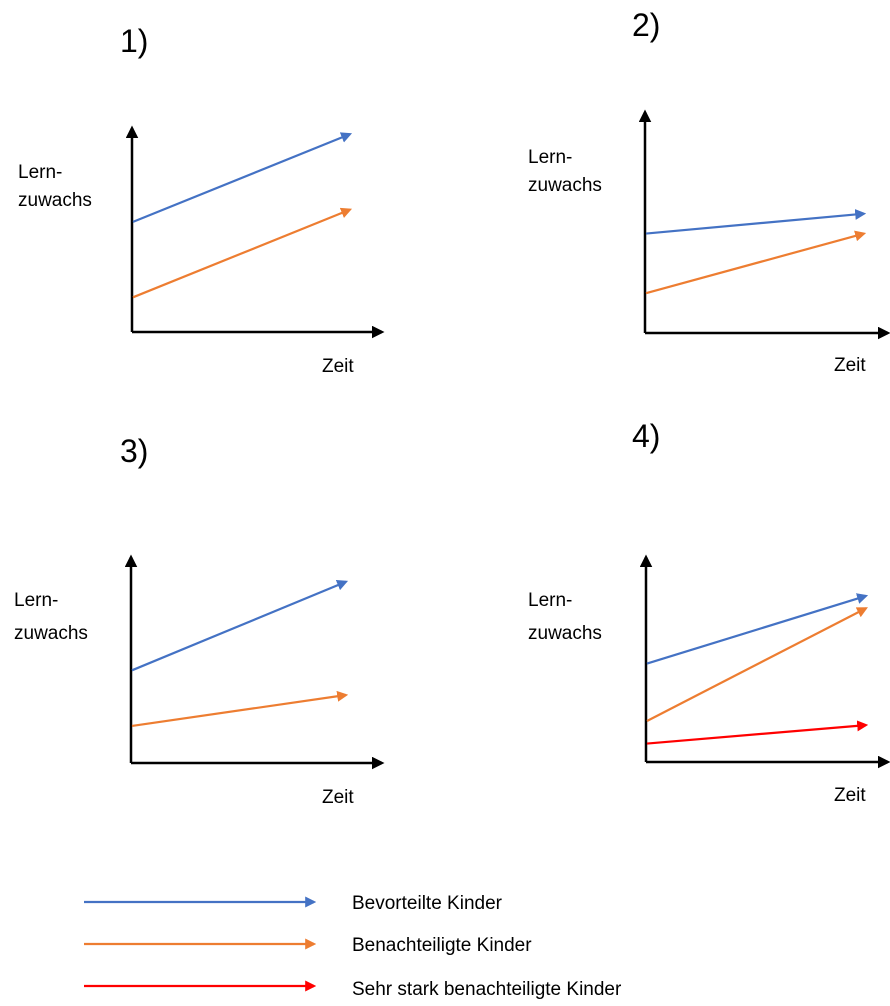 The width and height of the screenshot is (890, 1006). Describe the element at coordinates (427, 903) in the screenshot. I see `legend-label-bevorteilt: Bevorteilte Kinder` at that location.